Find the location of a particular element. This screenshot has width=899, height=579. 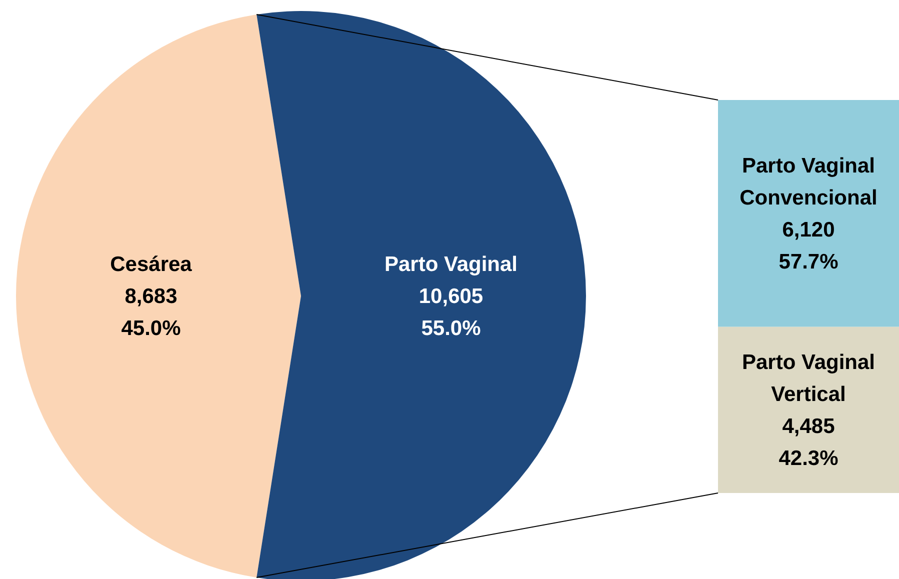

data-label: 6,120 57.7% is located at coordinates (808, 245).